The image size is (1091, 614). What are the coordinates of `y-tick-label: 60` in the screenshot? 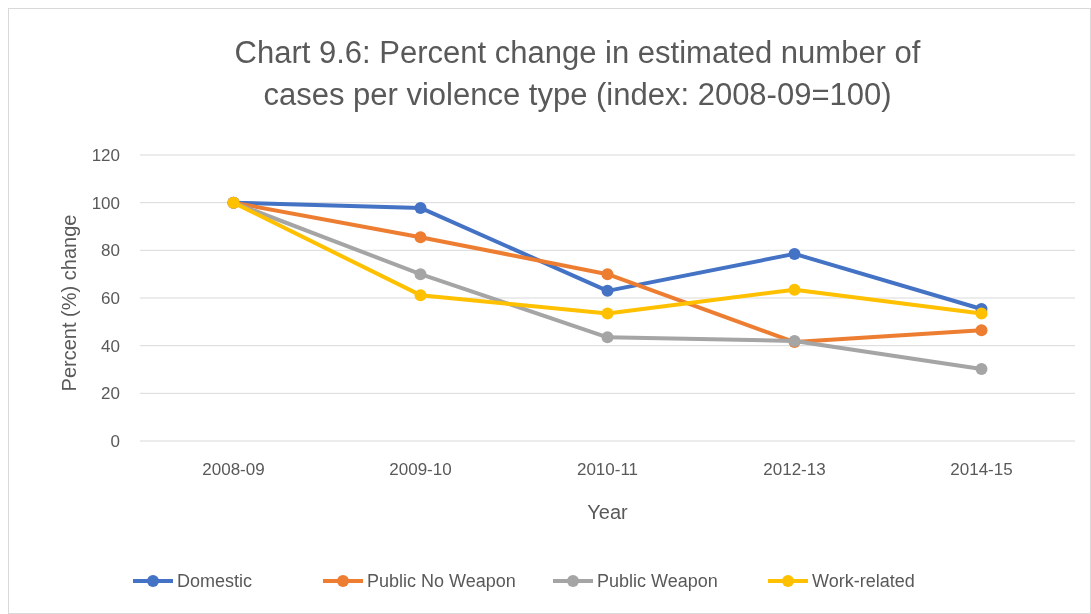 It's located at (110, 298).